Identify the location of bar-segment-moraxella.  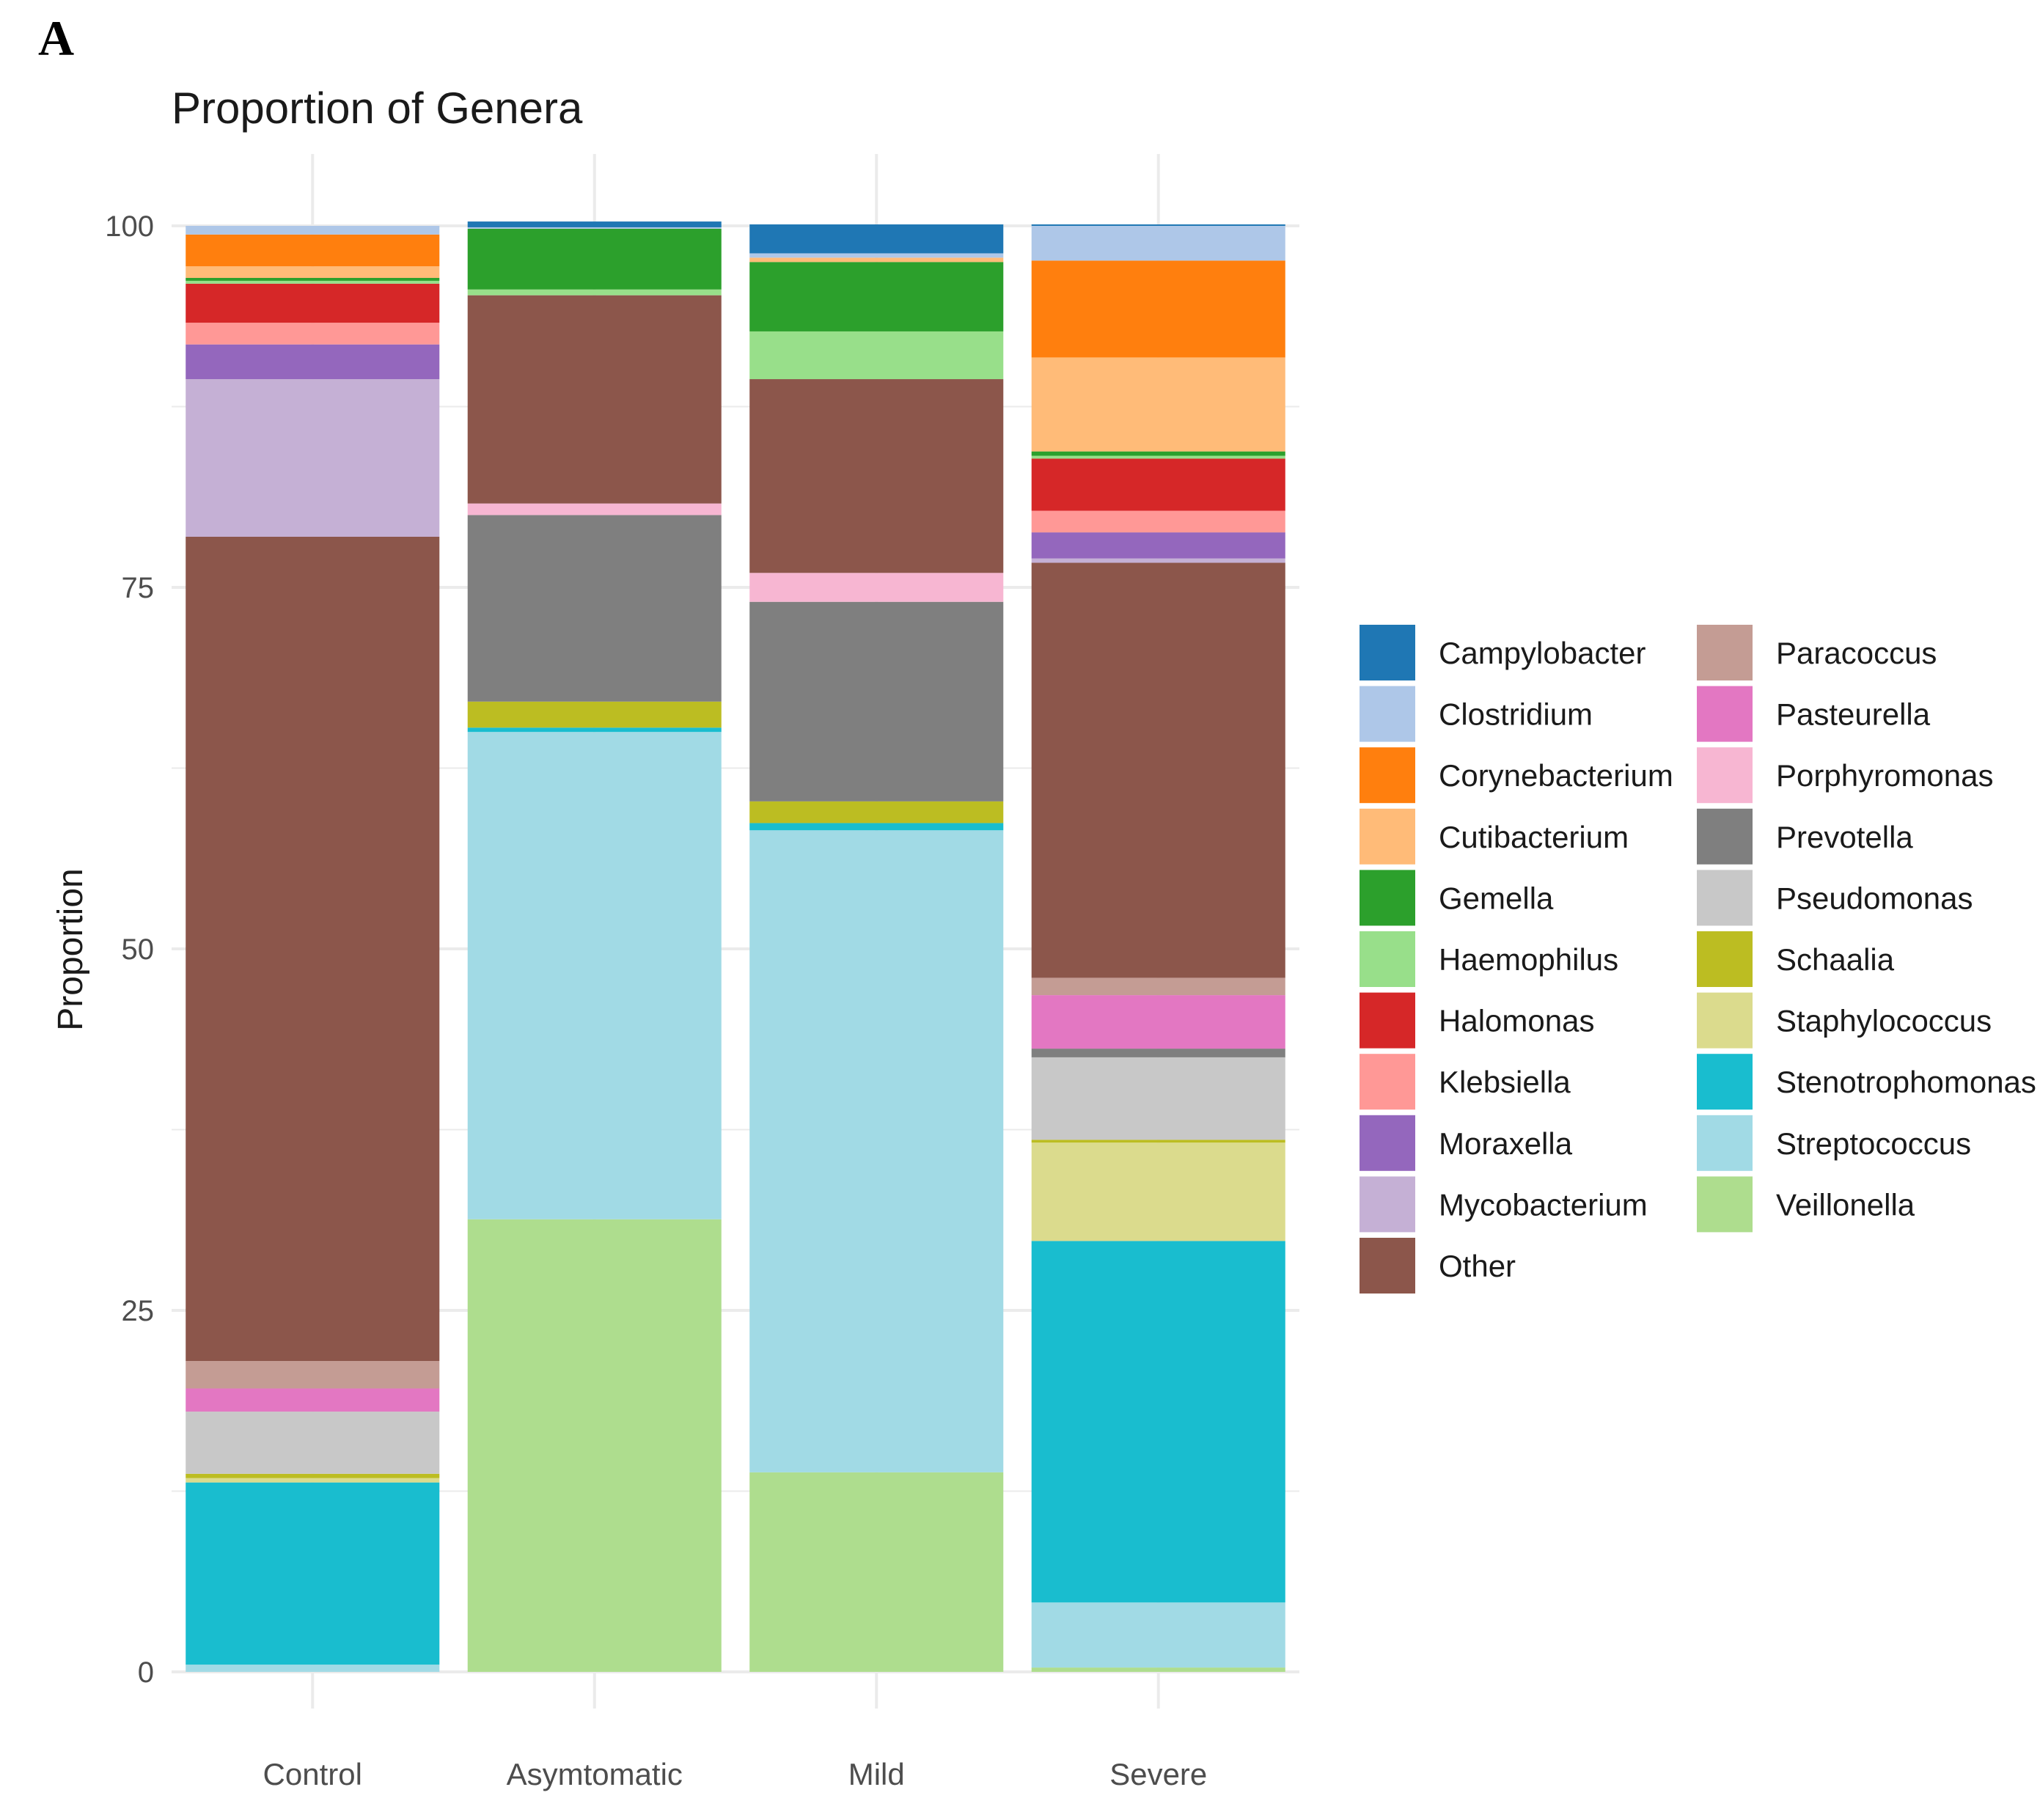
(313, 362).